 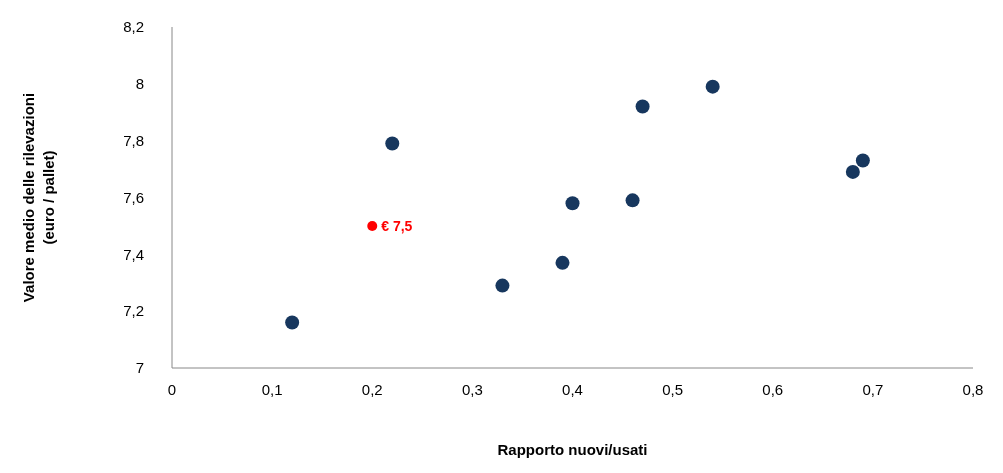 What do you see at coordinates (38, 197) in the screenshot?
I see `y-axis-title: Valore medio delle rilevazioni (euro / pallet)` at bounding box center [38, 197].